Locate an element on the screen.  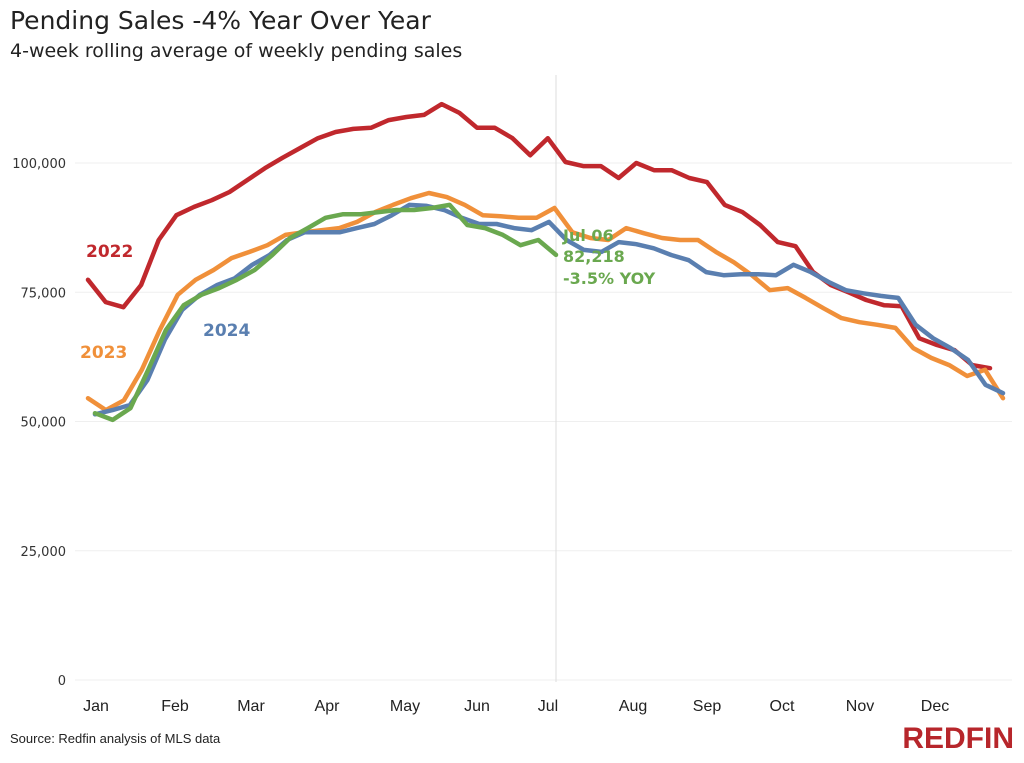
y-tick-label: 100,000 is located at coordinates (39, 164).